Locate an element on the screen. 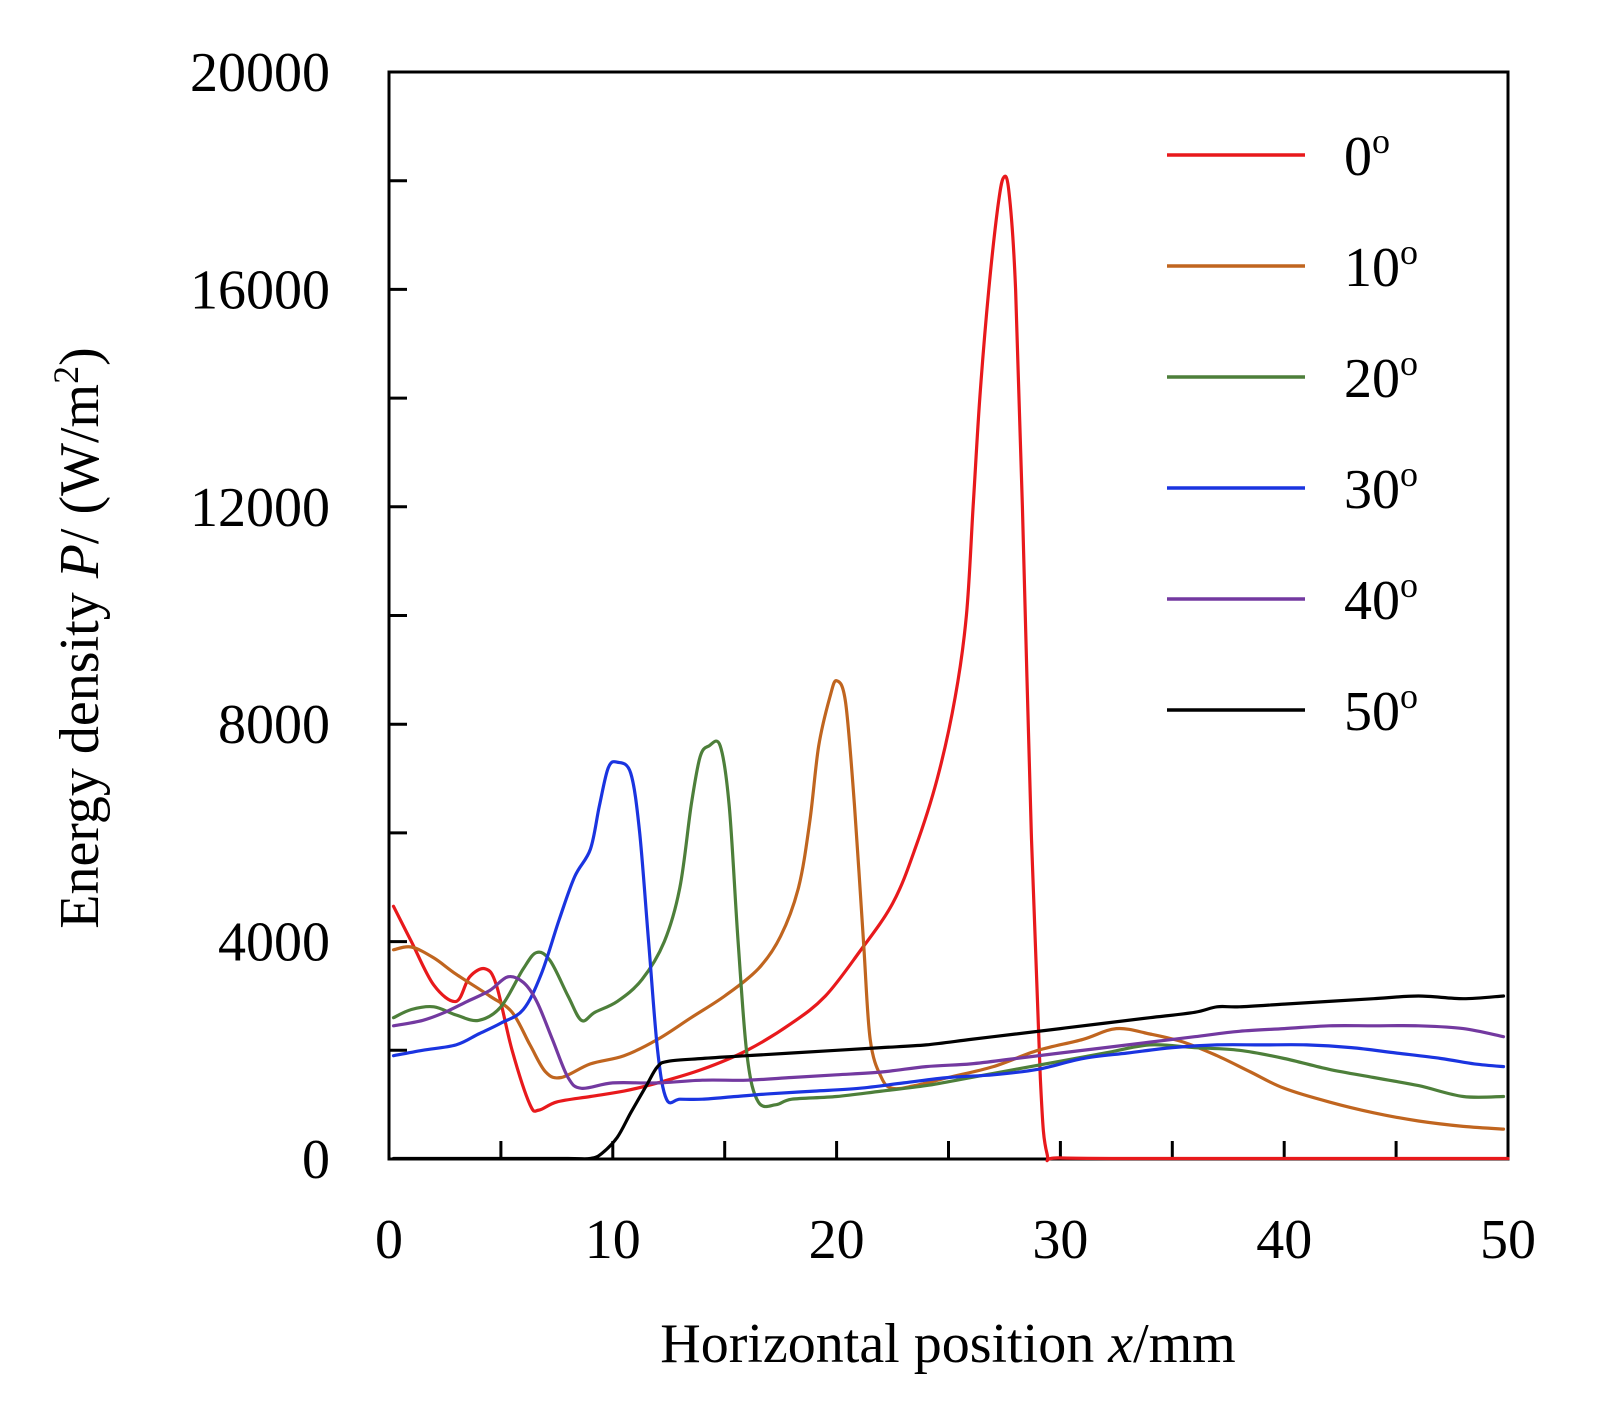 The image size is (1600, 1413). y-axis: 0 4000 8000 12000 16000 20000 is located at coordinates (298, 616).